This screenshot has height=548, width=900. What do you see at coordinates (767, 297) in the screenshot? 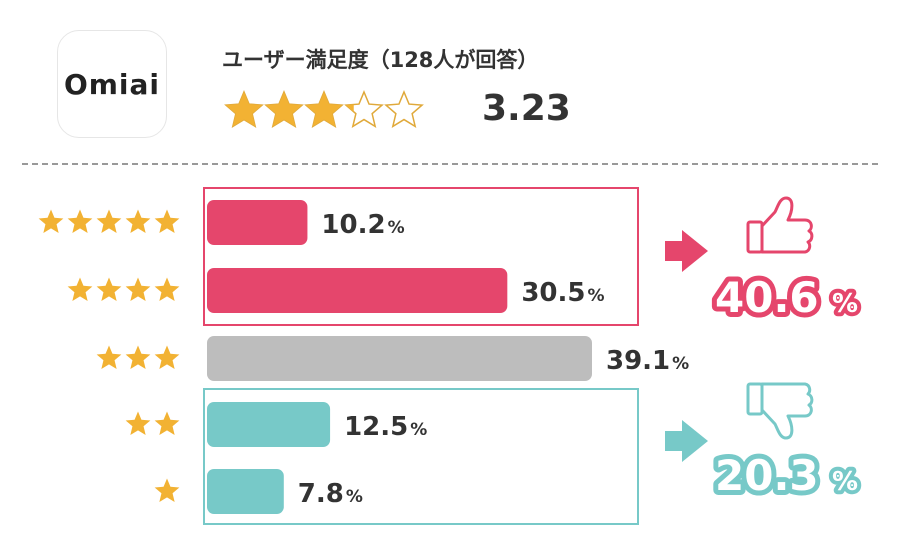
I see `positive-summary-value: 40.6` at bounding box center [767, 297].